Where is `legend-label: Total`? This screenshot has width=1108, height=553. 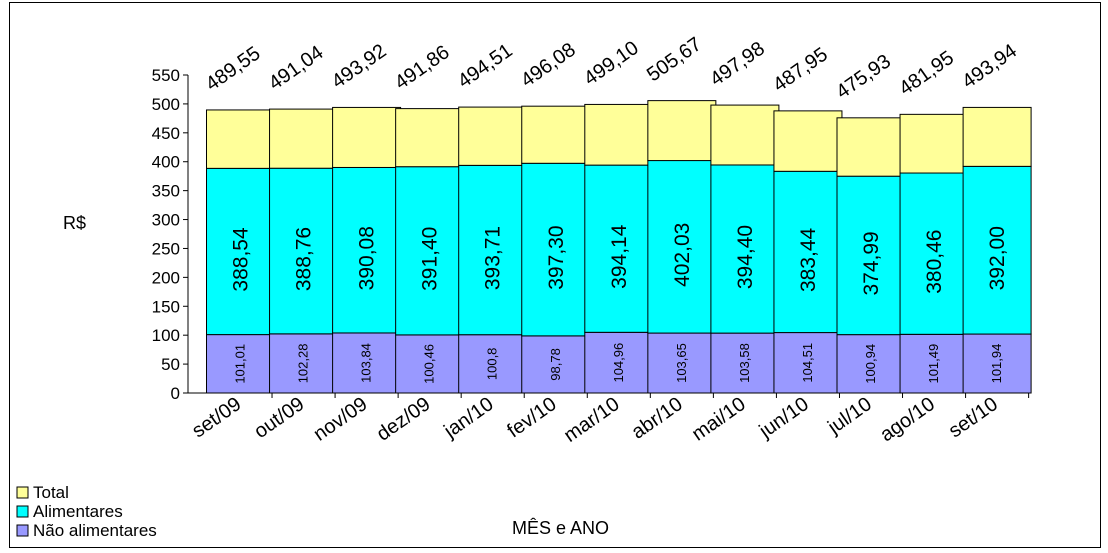 legend-label: Total is located at coordinates (51, 492).